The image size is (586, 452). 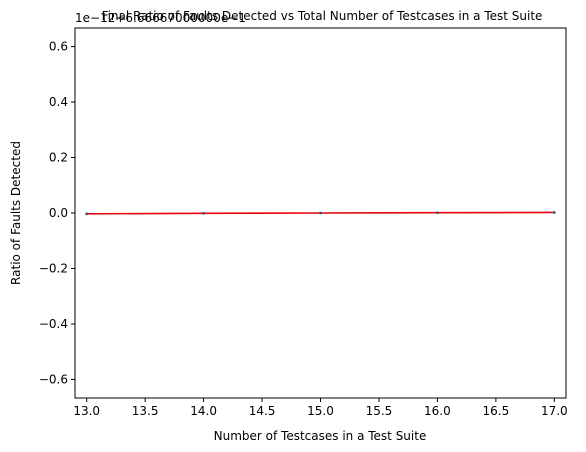 I want to click on y-tick-label: −0.4, so click(x=53, y=324).